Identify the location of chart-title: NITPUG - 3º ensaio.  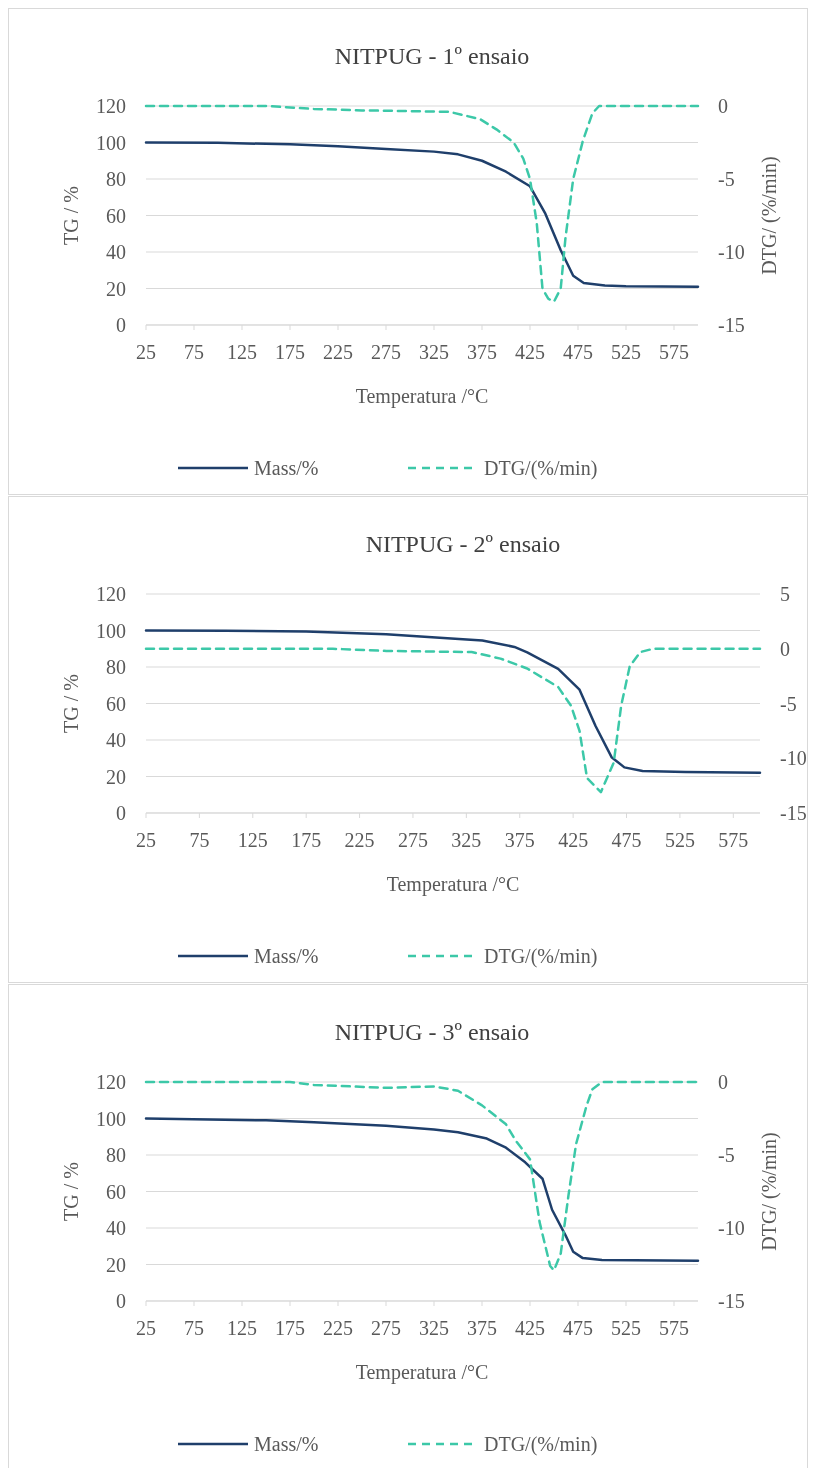
(432, 1032).